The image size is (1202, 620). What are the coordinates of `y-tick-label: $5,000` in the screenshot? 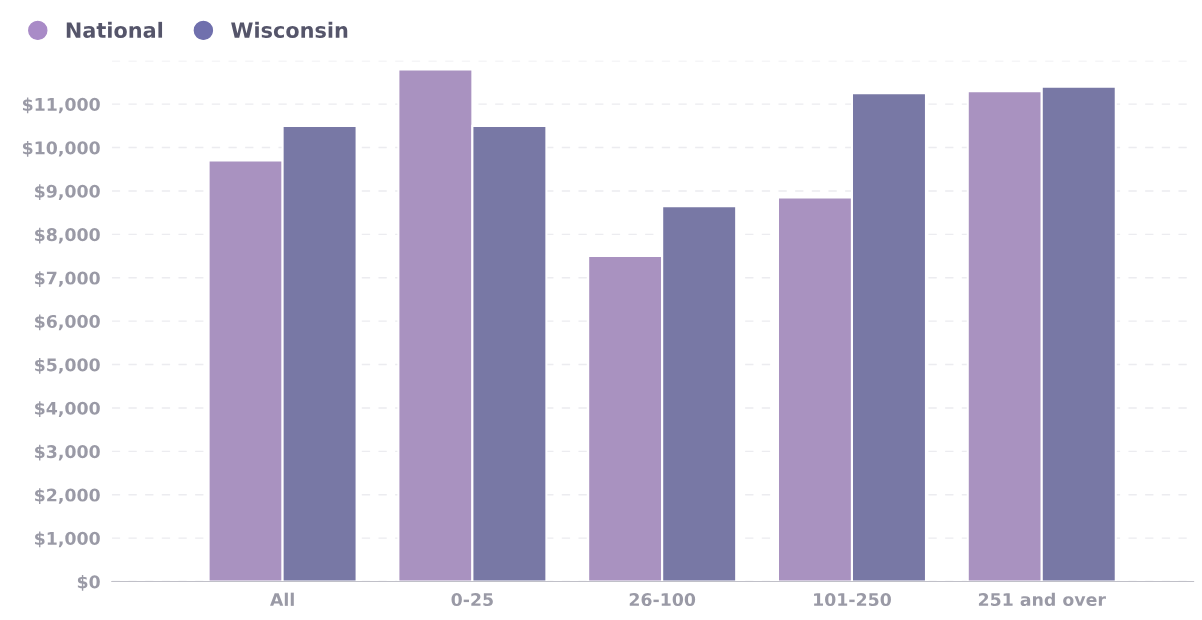 It's located at (67, 365).